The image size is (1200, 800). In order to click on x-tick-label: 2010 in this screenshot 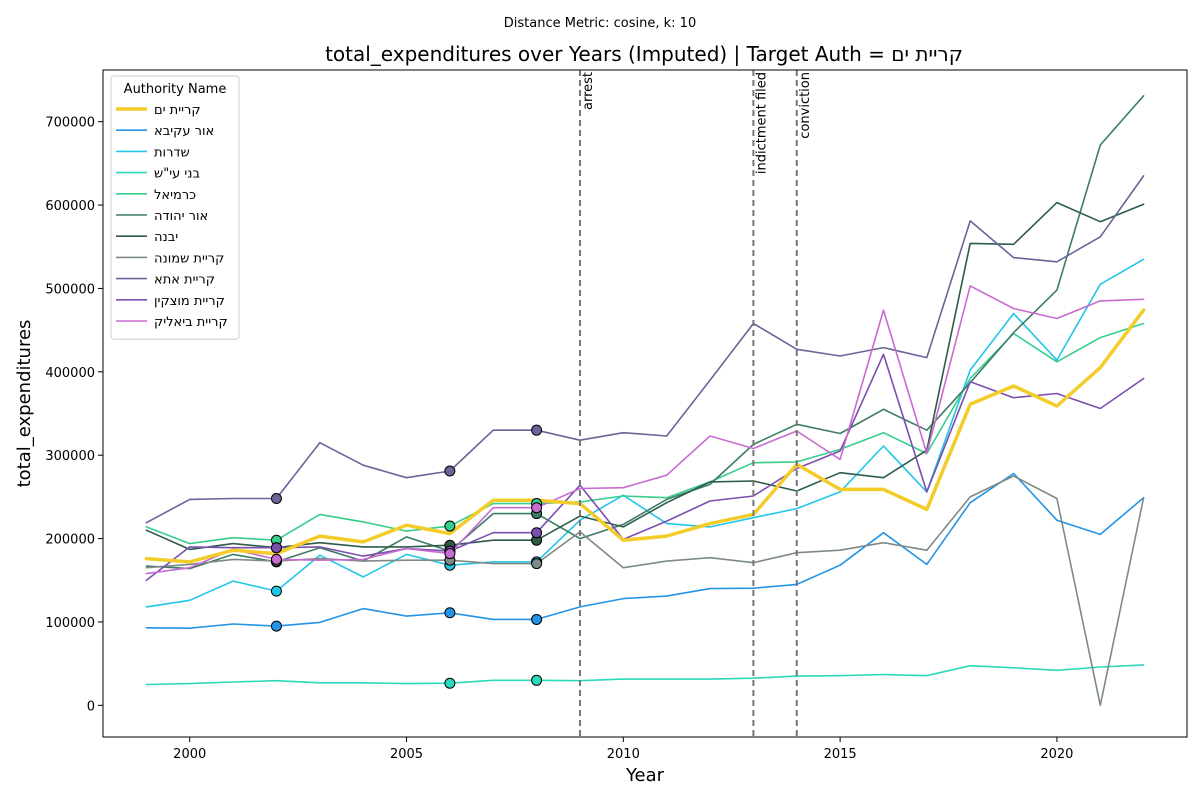, I will do `click(623, 754)`.